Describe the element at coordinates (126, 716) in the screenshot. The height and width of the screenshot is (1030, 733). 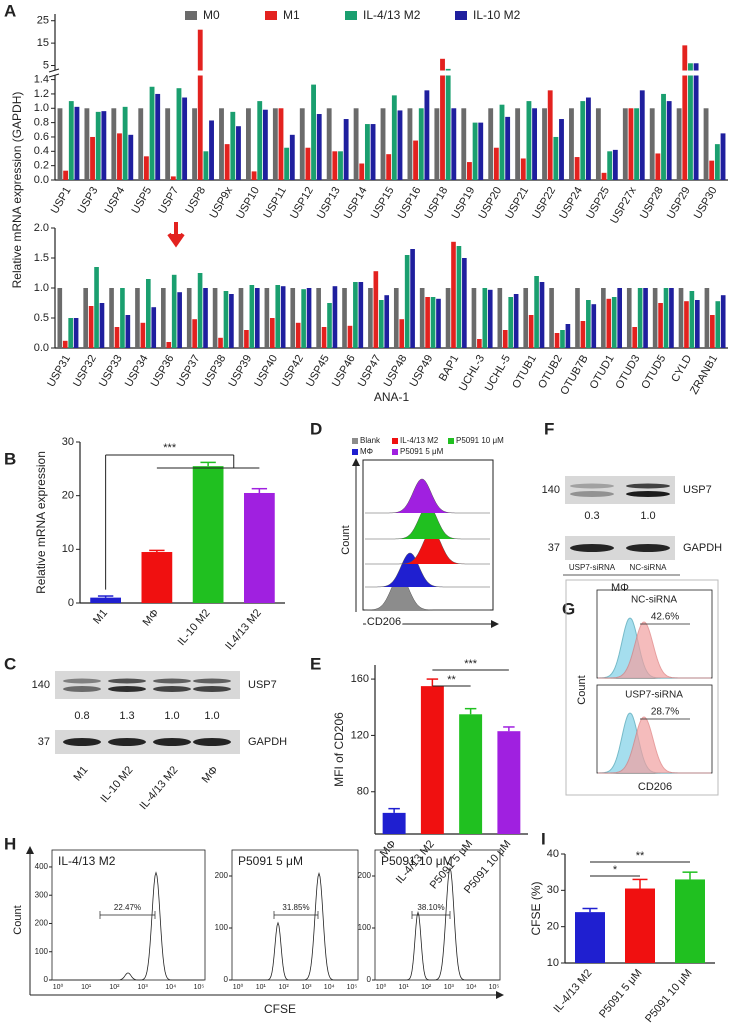
I see `ratio-label: 1.3` at that location.